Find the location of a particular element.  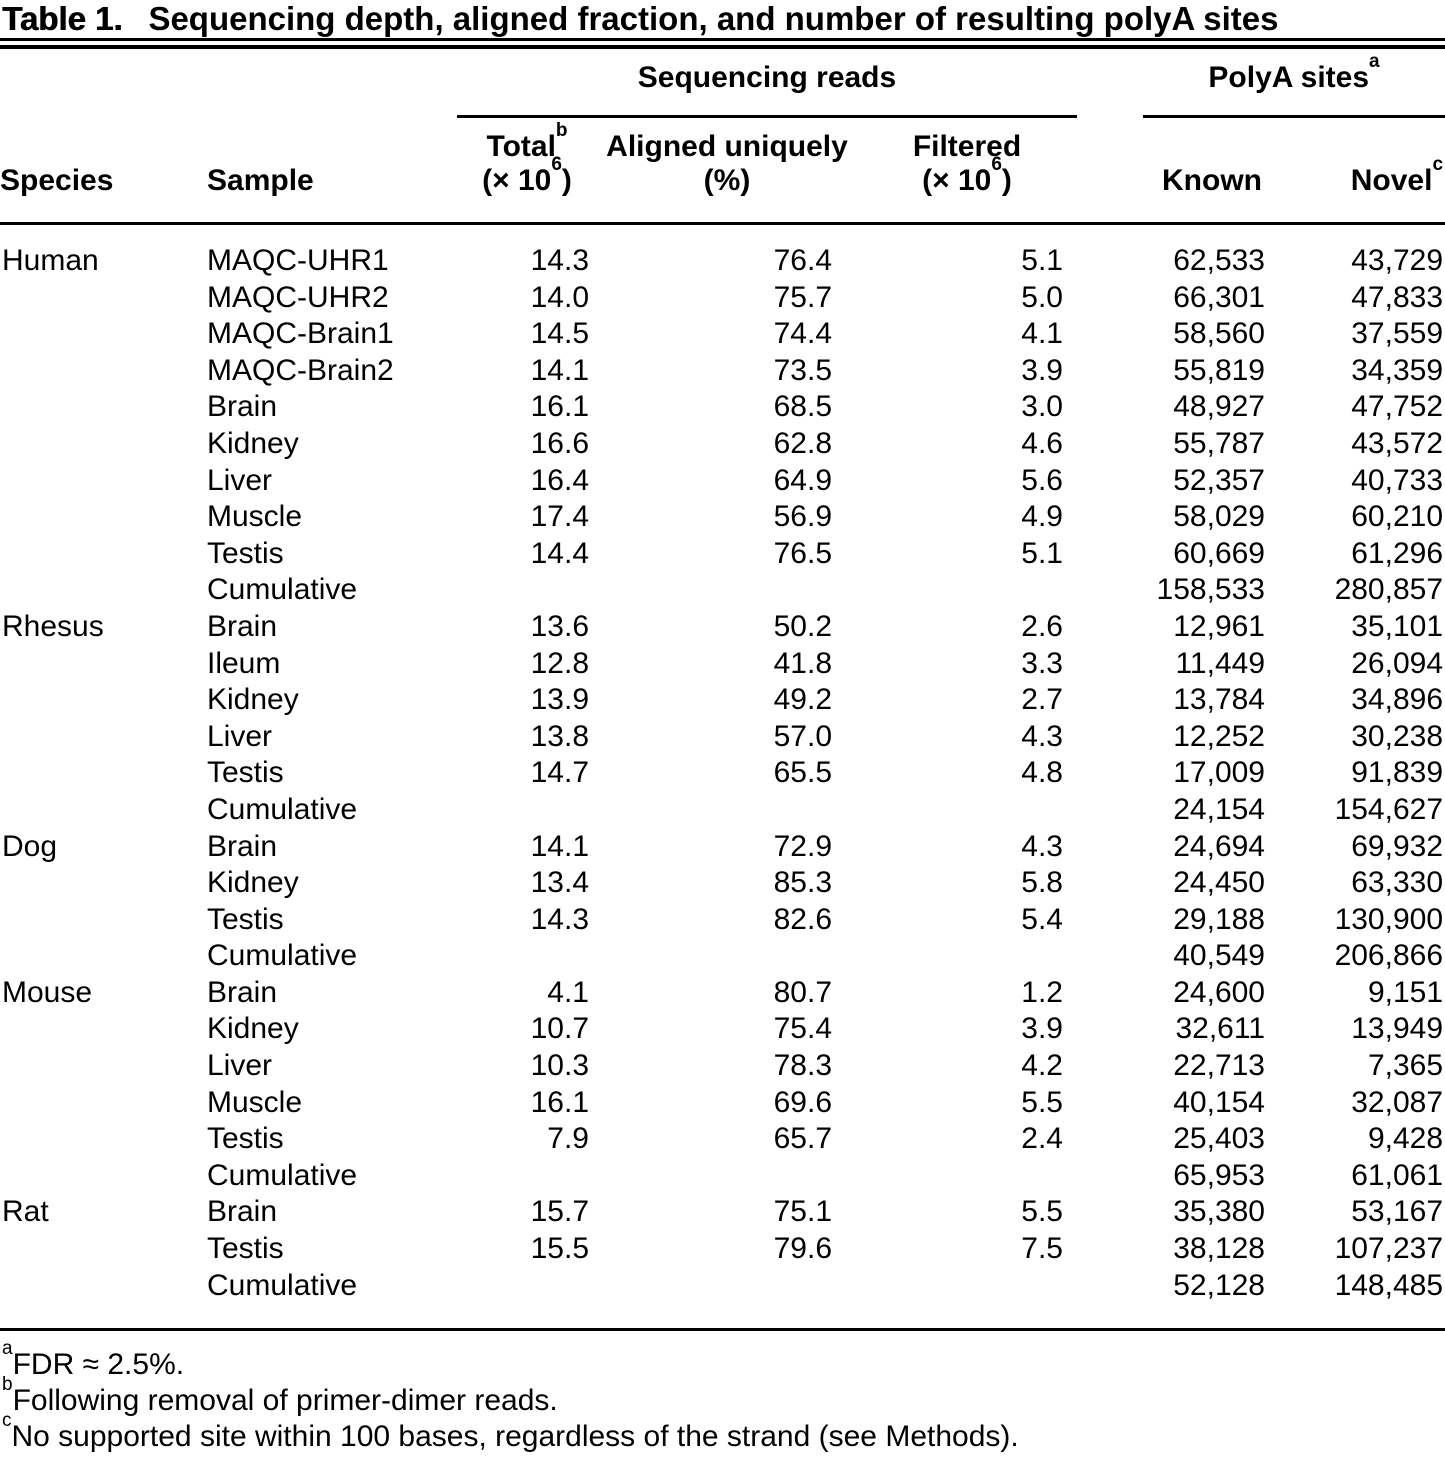

column-header-novel: Novelc is located at coordinates (1358, 171).